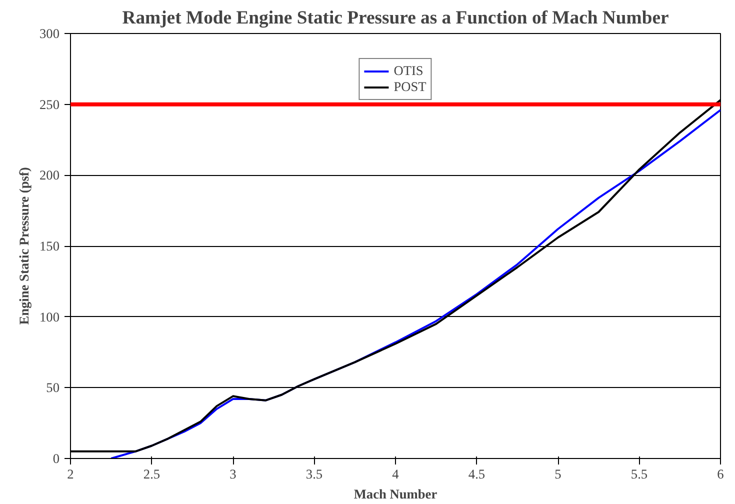 The image size is (735, 504). Describe the element at coordinates (396, 494) in the screenshot. I see `x-axis-title: Mach Number` at that location.